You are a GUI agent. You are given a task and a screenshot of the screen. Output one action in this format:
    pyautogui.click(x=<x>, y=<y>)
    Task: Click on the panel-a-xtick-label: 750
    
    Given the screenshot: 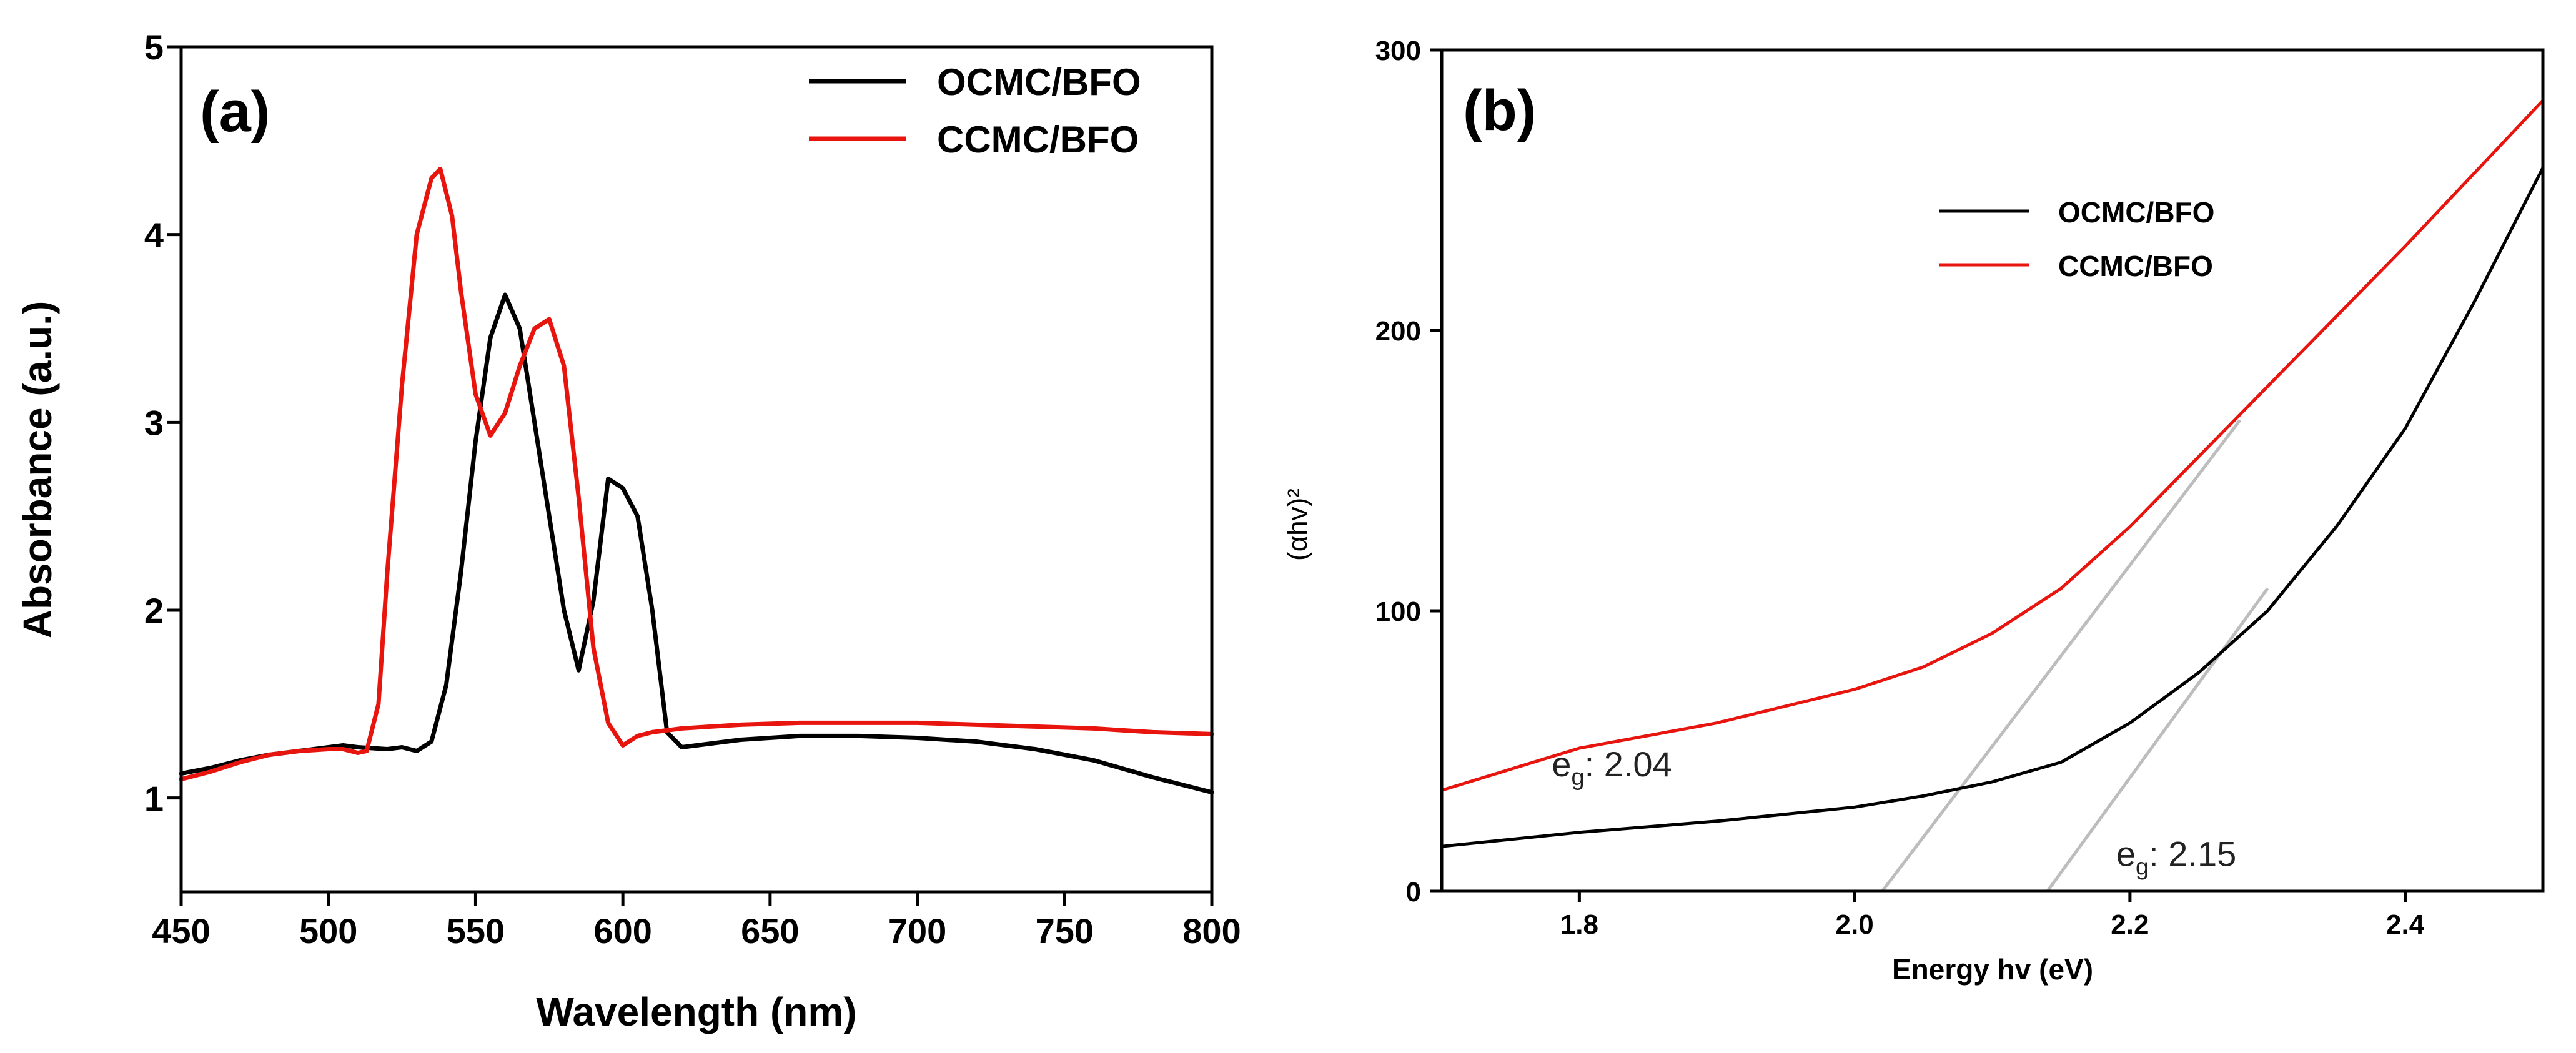 What is the action you would take?
    pyautogui.click(x=1065, y=931)
    